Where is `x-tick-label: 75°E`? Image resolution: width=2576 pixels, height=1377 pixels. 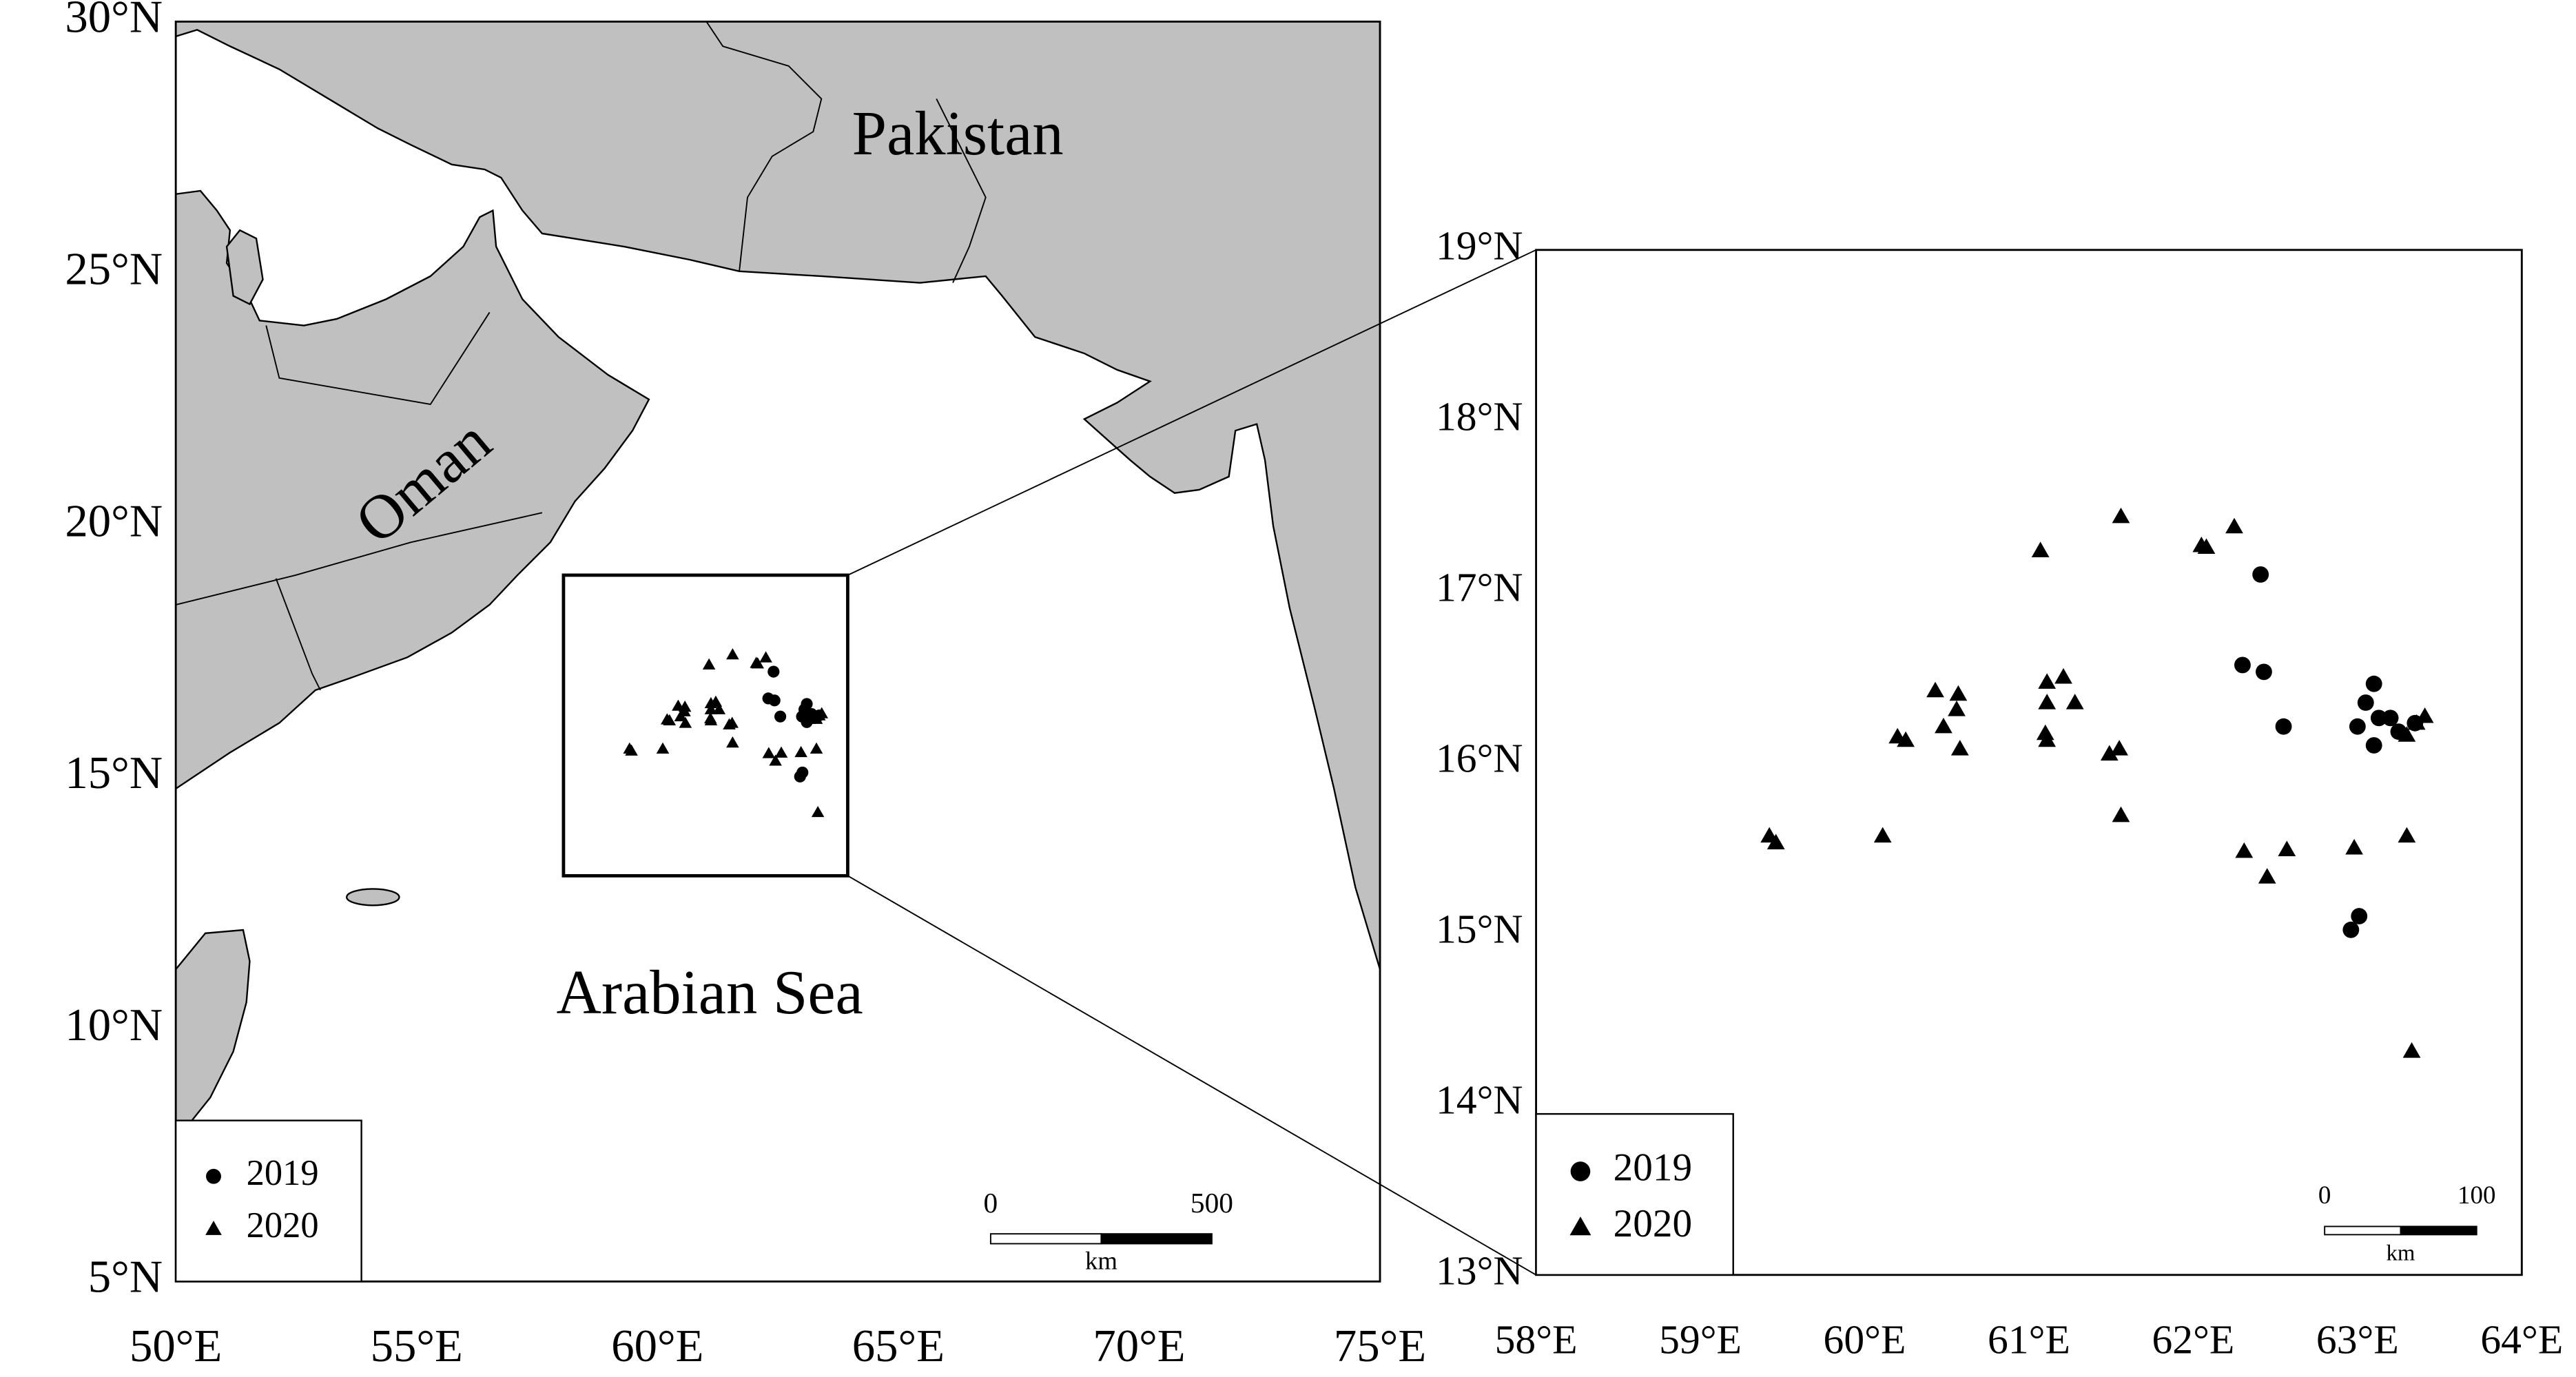
x-tick-label: 75°E is located at coordinates (1380, 1346).